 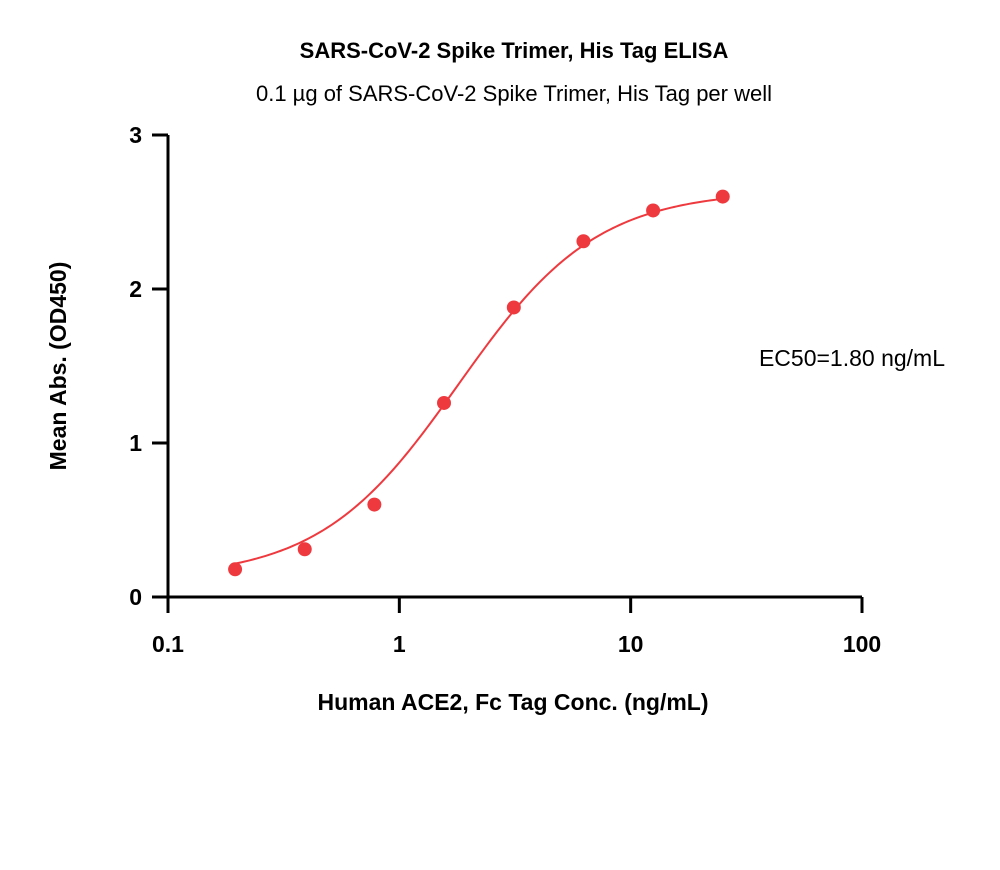 I want to click on x-tick-label: 10, so click(x=631, y=644).